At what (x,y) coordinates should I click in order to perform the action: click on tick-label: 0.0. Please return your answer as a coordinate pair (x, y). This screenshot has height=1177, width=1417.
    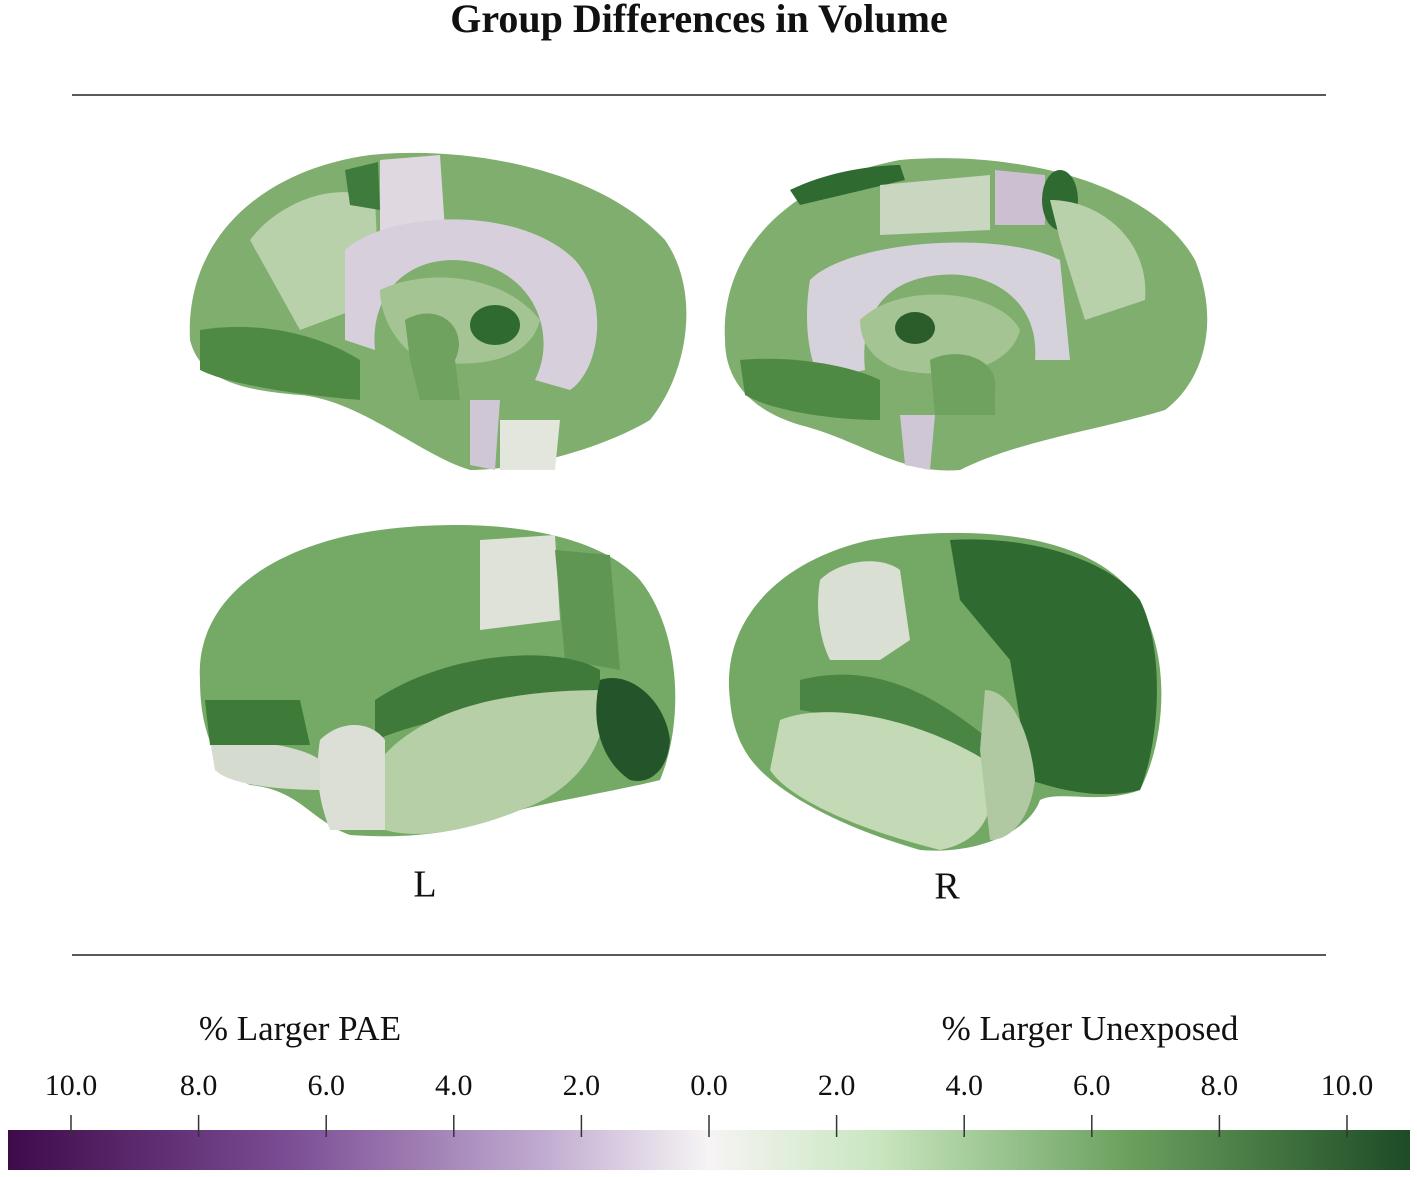
    Looking at the image, I should click on (709, 1085).